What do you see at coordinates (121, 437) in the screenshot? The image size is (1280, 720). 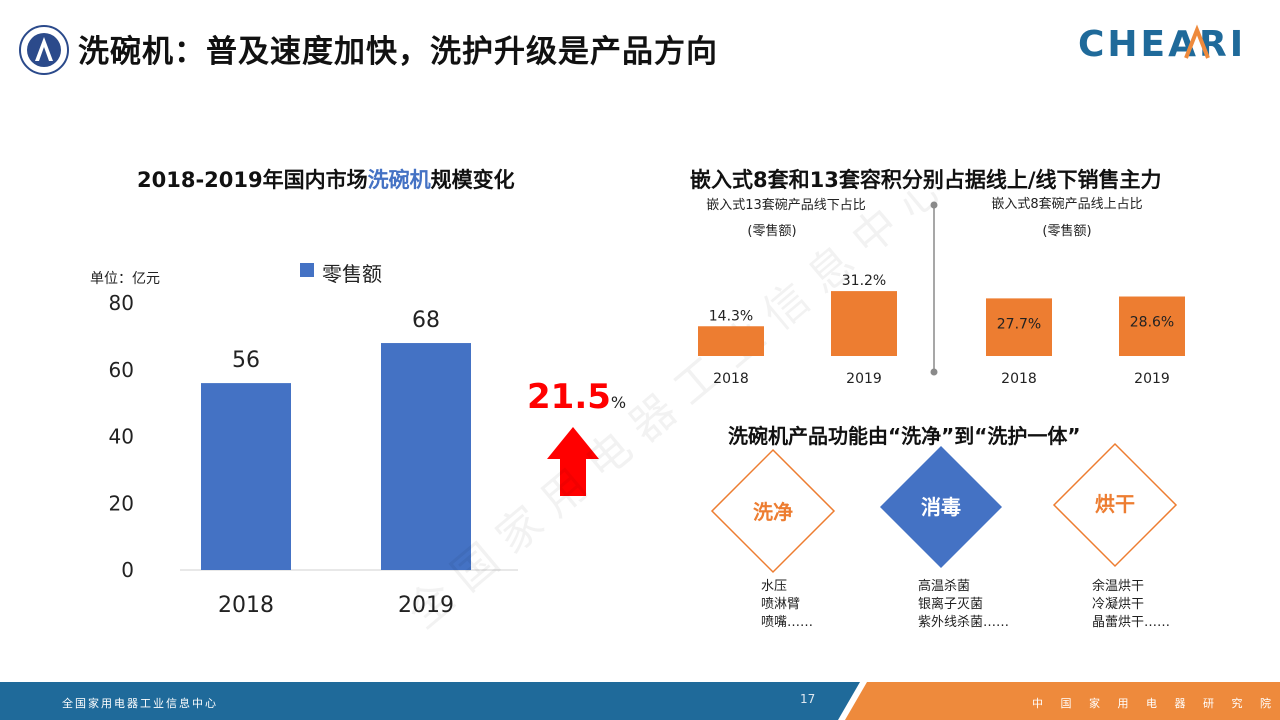 I see `y-tick-label: 40` at bounding box center [121, 437].